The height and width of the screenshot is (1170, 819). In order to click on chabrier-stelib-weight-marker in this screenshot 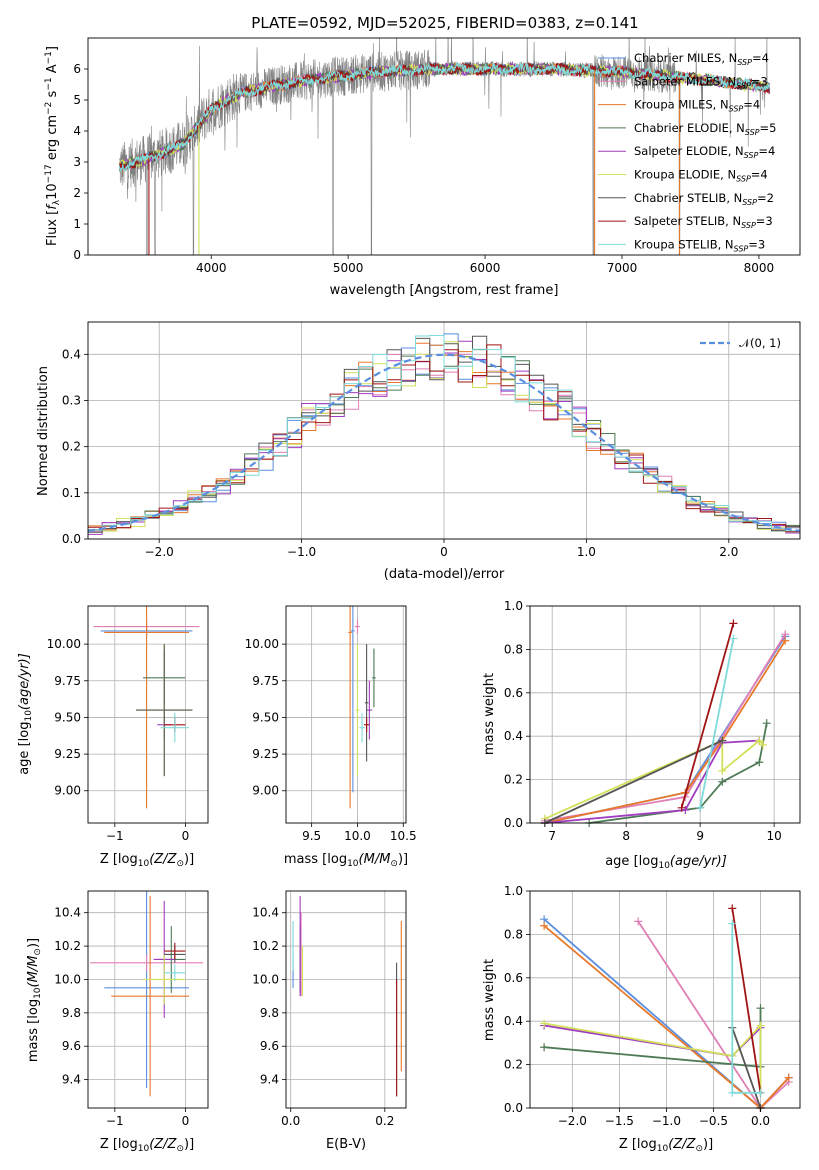, I will do `click(722, 740)`.